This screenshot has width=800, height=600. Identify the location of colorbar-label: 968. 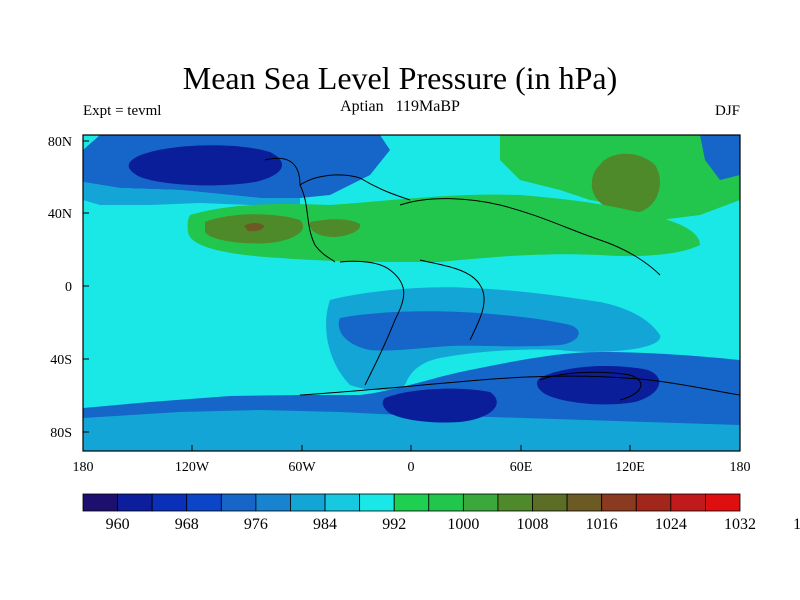
(187, 524).